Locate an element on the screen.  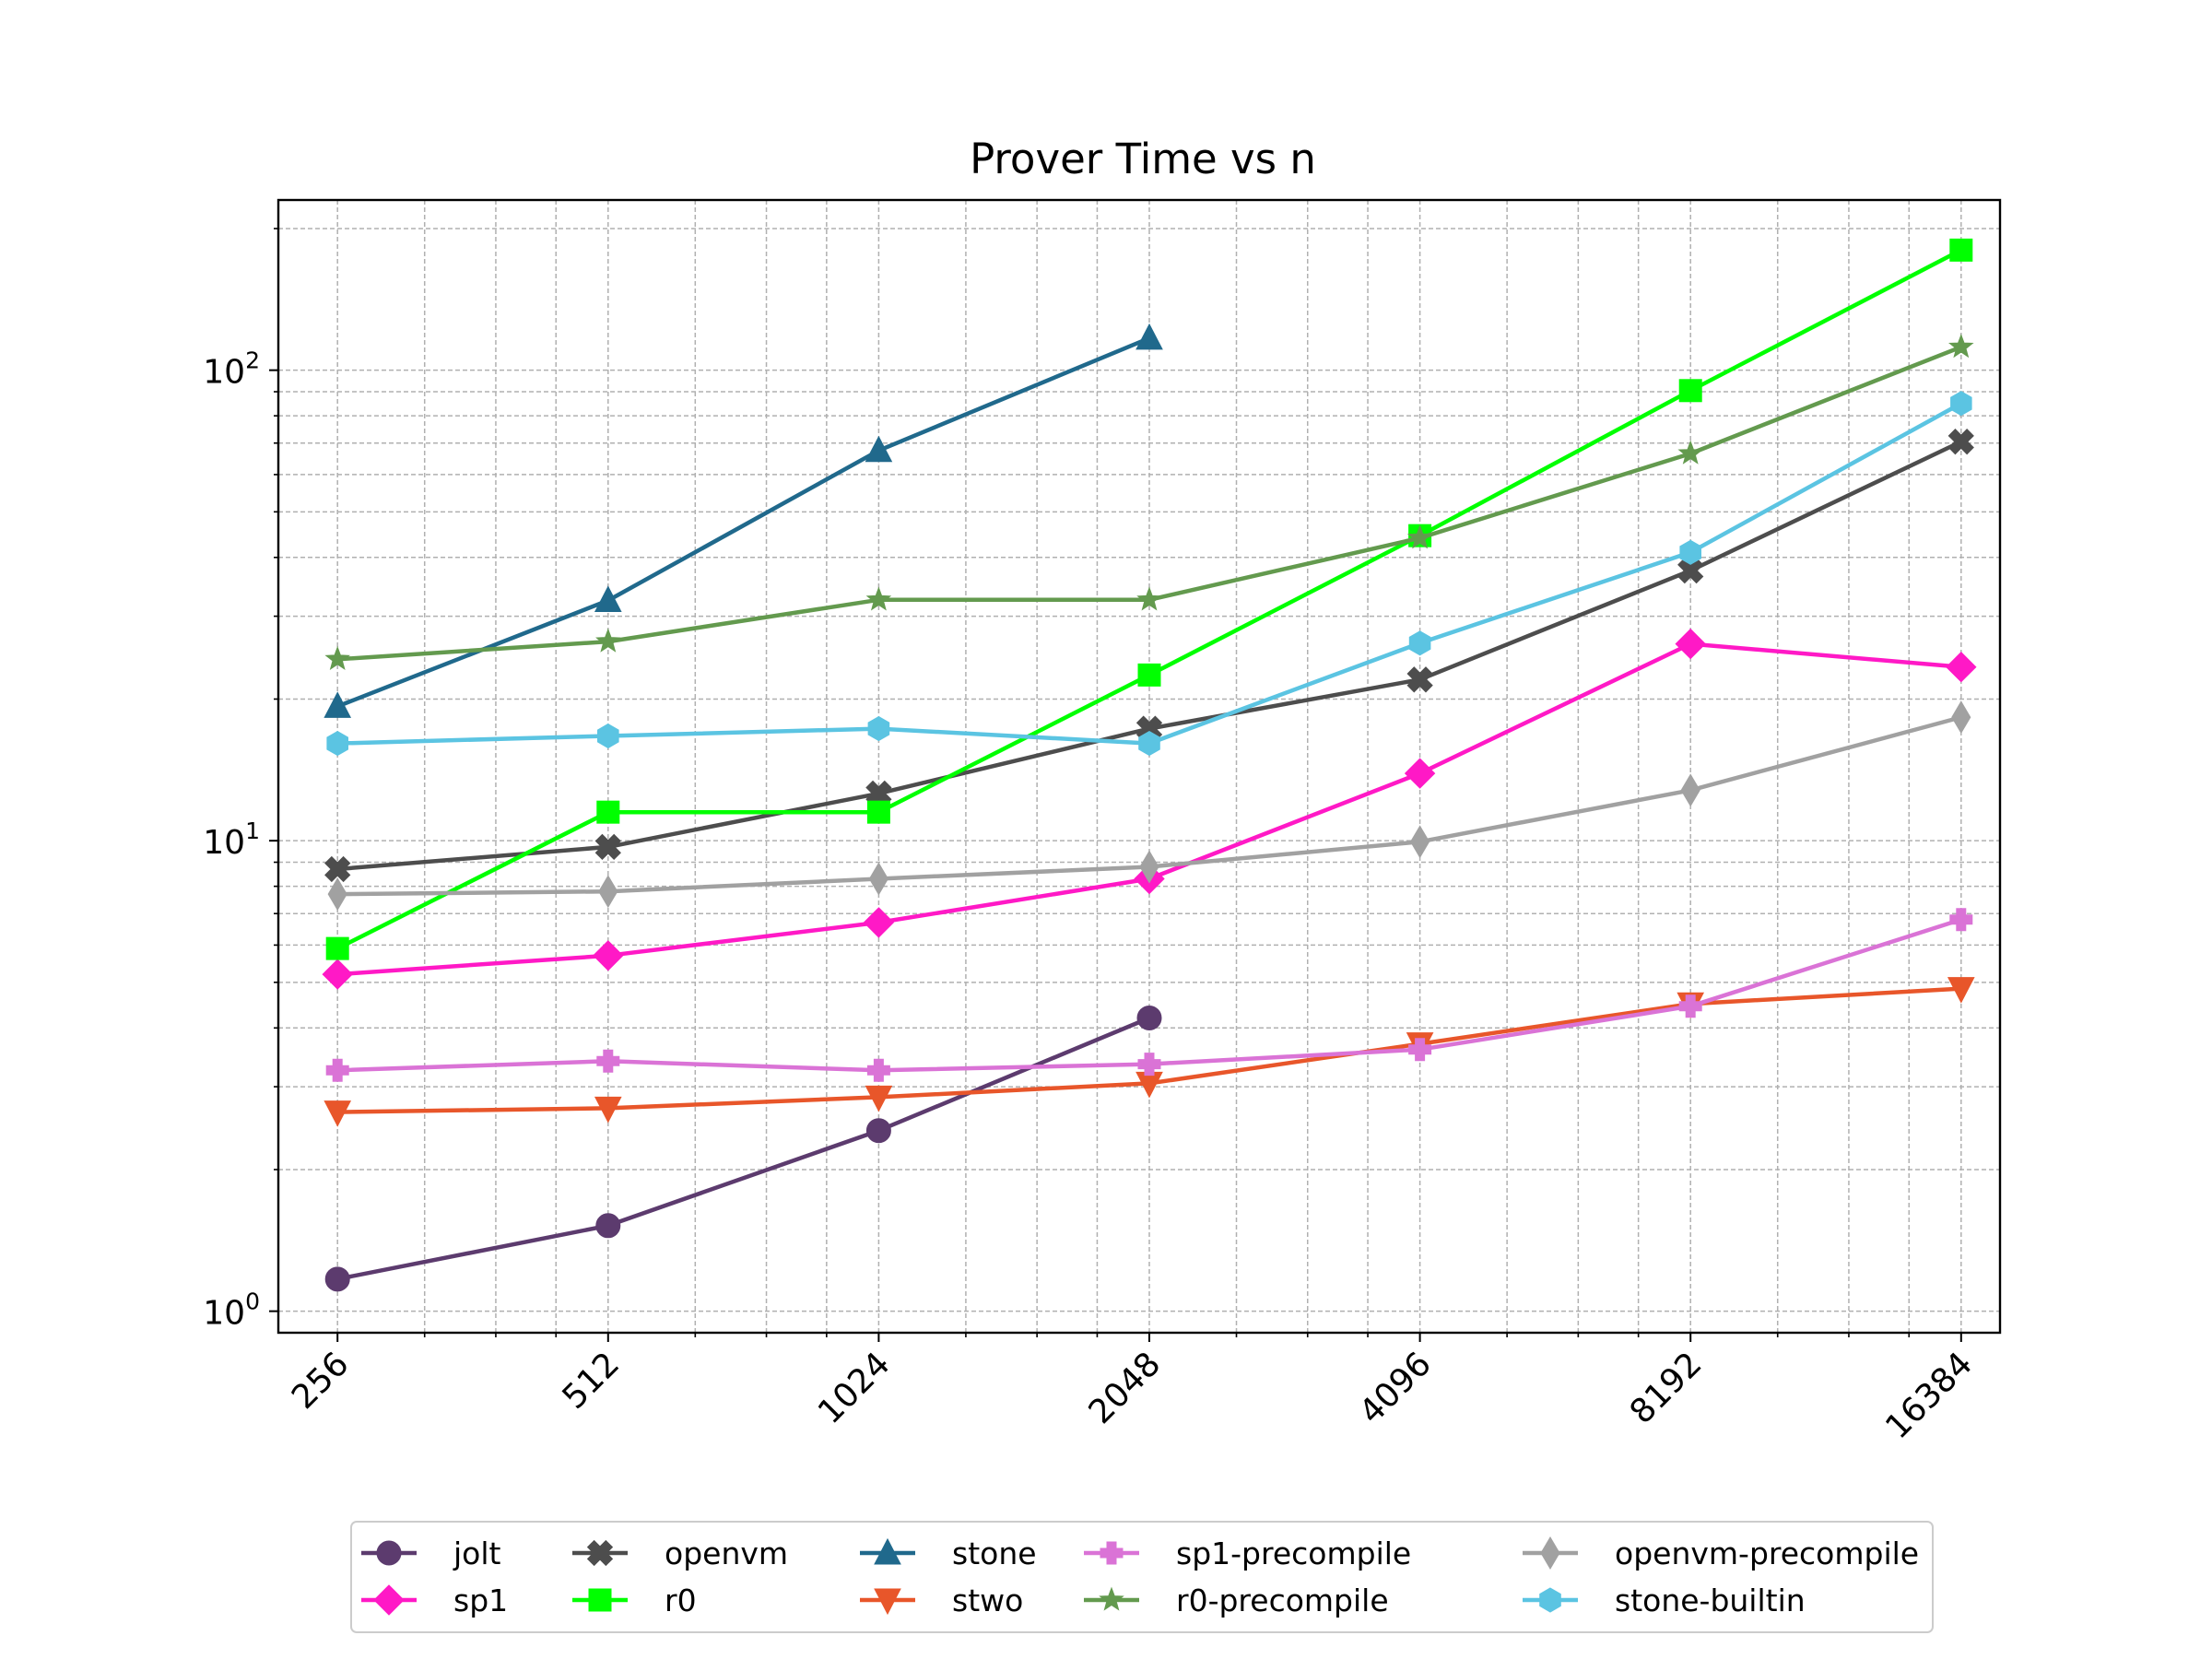
legend-entry-sp1: sp1 is located at coordinates (434, 1600).